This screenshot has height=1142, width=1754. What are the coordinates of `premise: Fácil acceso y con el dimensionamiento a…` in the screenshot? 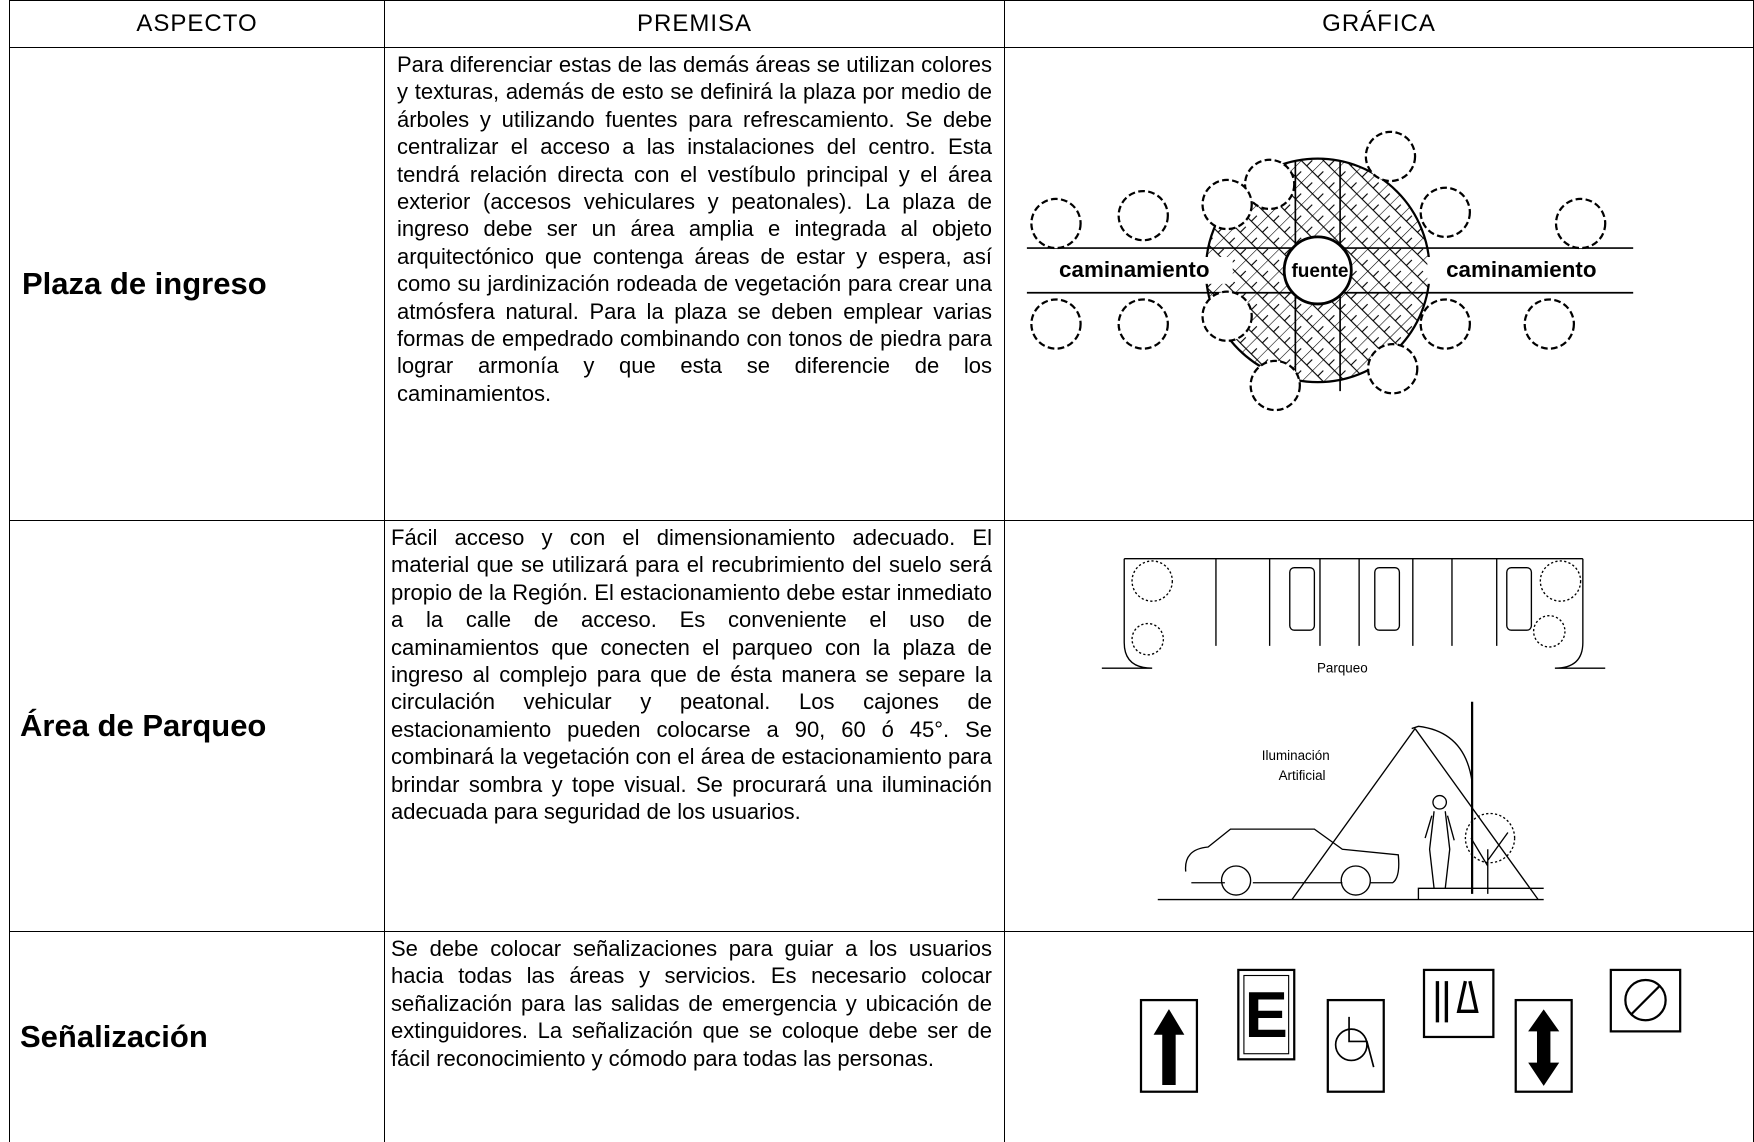 It's located at (694, 725).